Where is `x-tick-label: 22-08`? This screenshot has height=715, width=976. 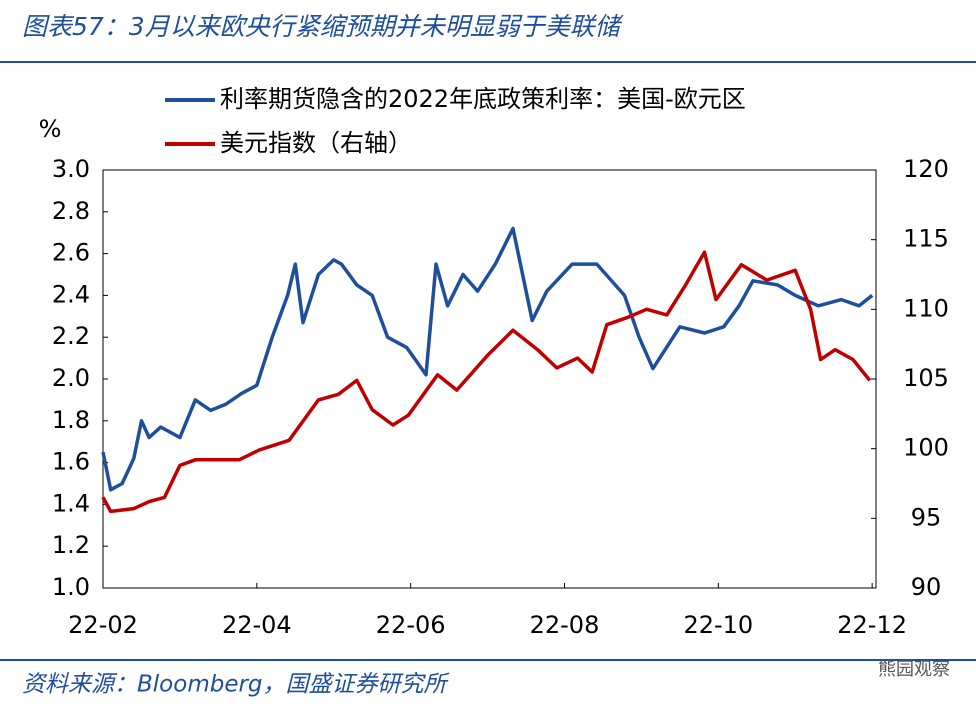
x-tick-label: 22-08 is located at coordinates (565, 625).